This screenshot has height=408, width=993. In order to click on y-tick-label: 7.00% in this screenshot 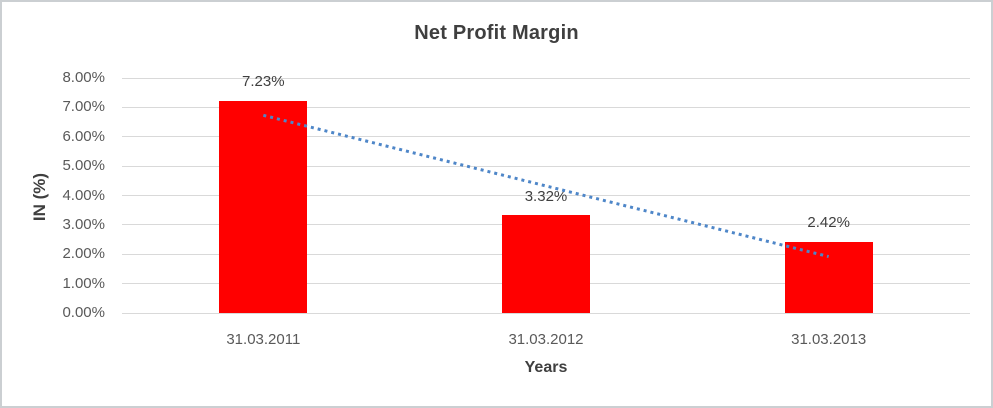, I will do `click(83, 107)`.